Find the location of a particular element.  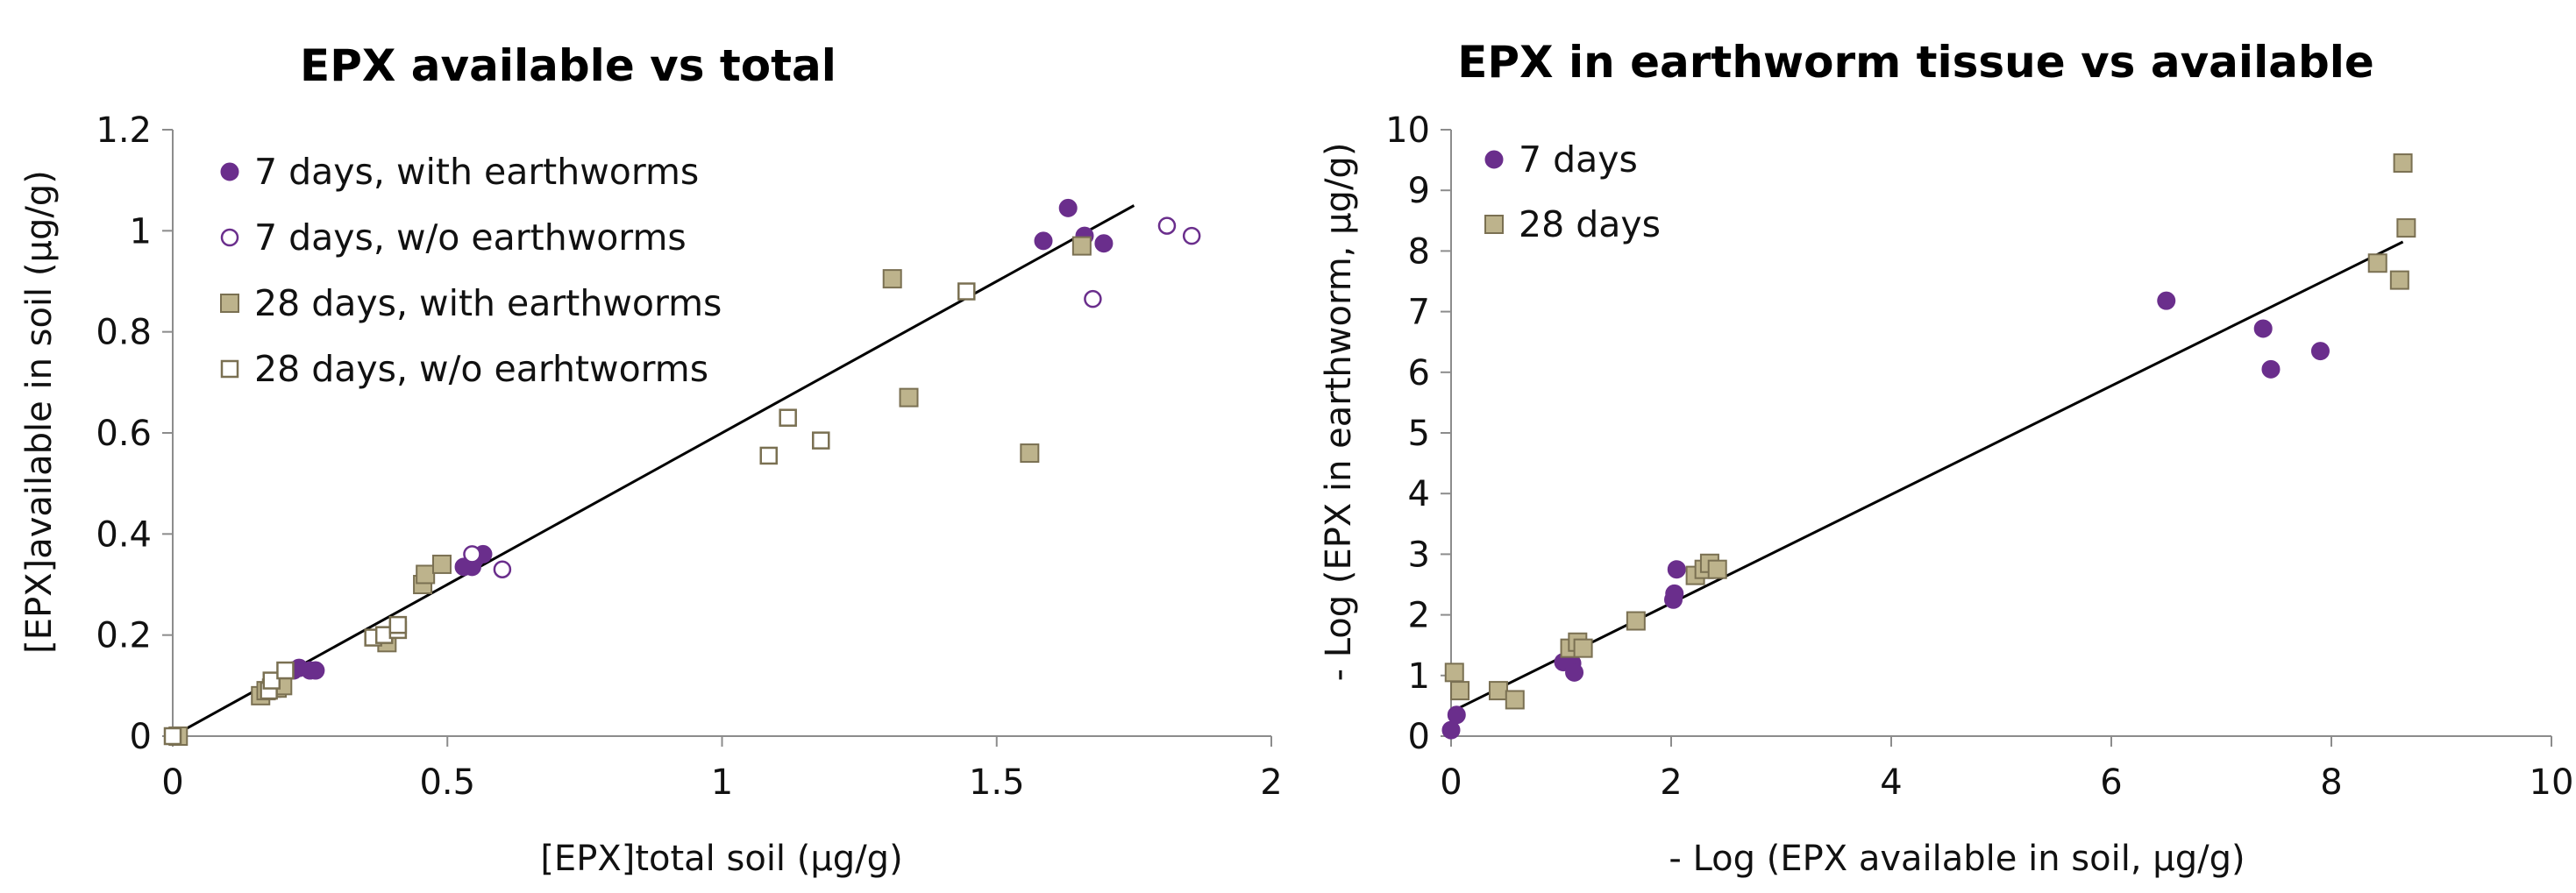

x-tick-label: 8 is located at coordinates (2331, 783).